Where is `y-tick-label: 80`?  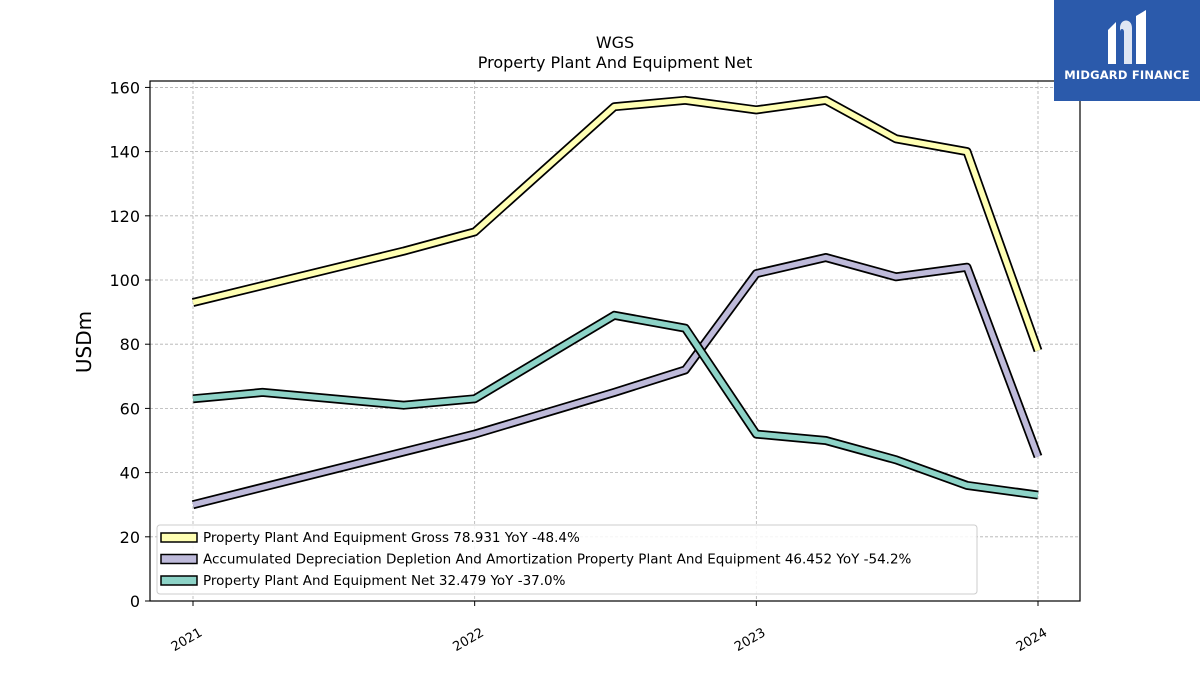
y-tick-label: 80 is located at coordinates (130, 344).